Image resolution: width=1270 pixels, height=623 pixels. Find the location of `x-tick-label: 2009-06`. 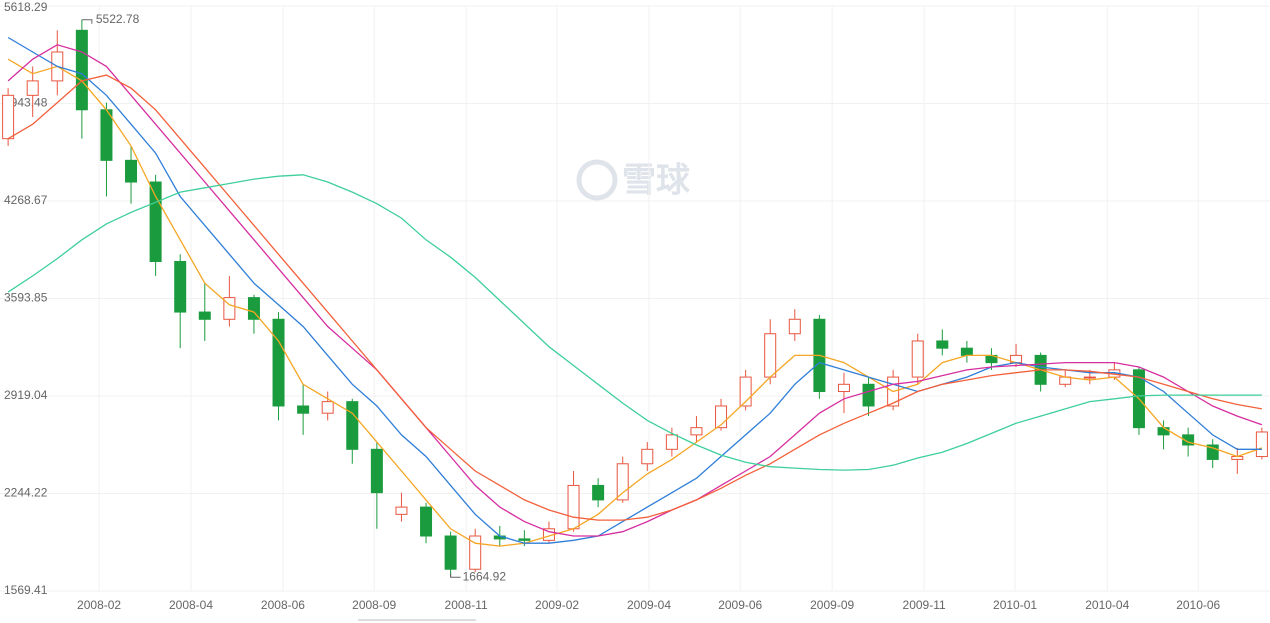

x-tick-label: 2009-06 is located at coordinates (740, 605).